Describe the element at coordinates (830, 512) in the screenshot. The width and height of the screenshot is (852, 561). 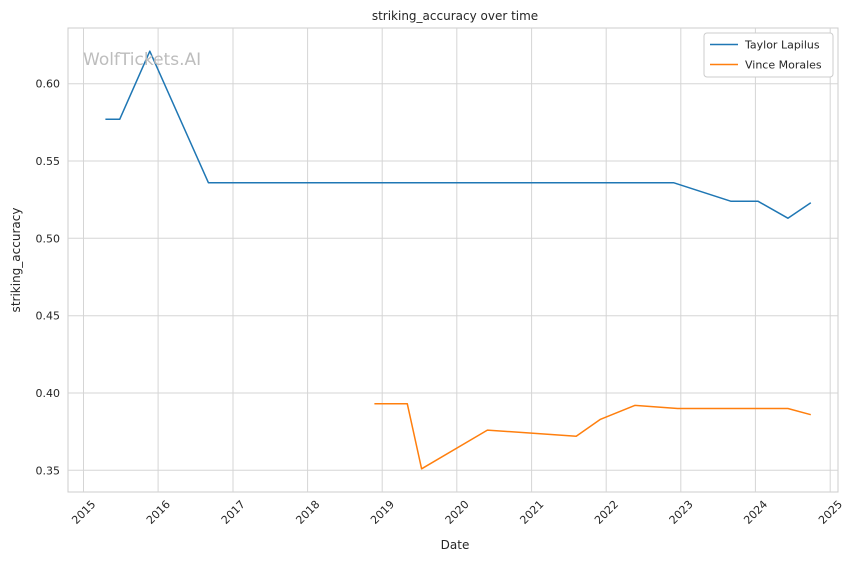
I see `x-tick-label: 2025` at that location.